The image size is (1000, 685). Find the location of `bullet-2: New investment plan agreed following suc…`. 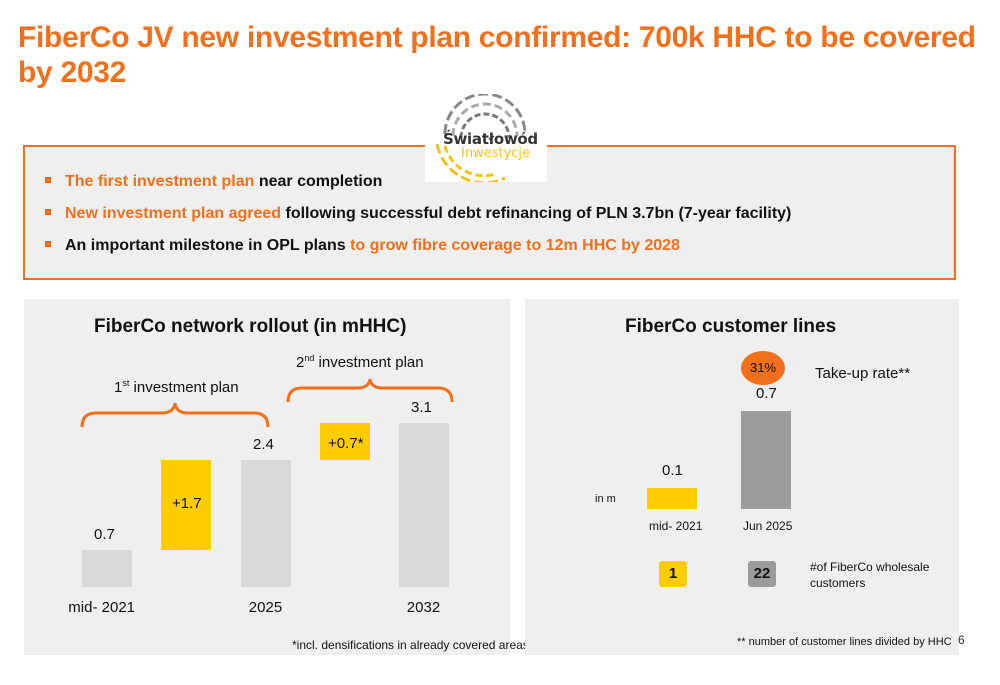

bullet-2: New investment plan agreed following suc… is located at coordinates (418, 214).